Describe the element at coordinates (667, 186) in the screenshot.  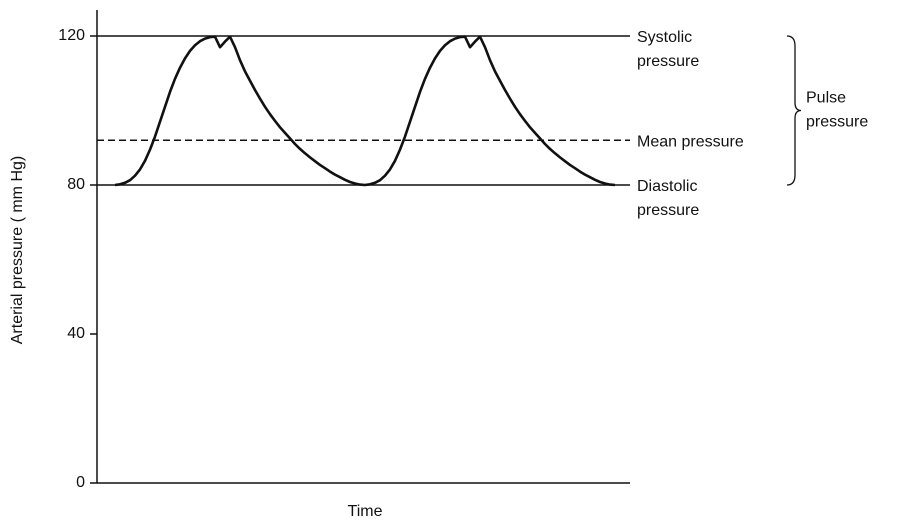
I see `reference-label: Diastolic` at that location.